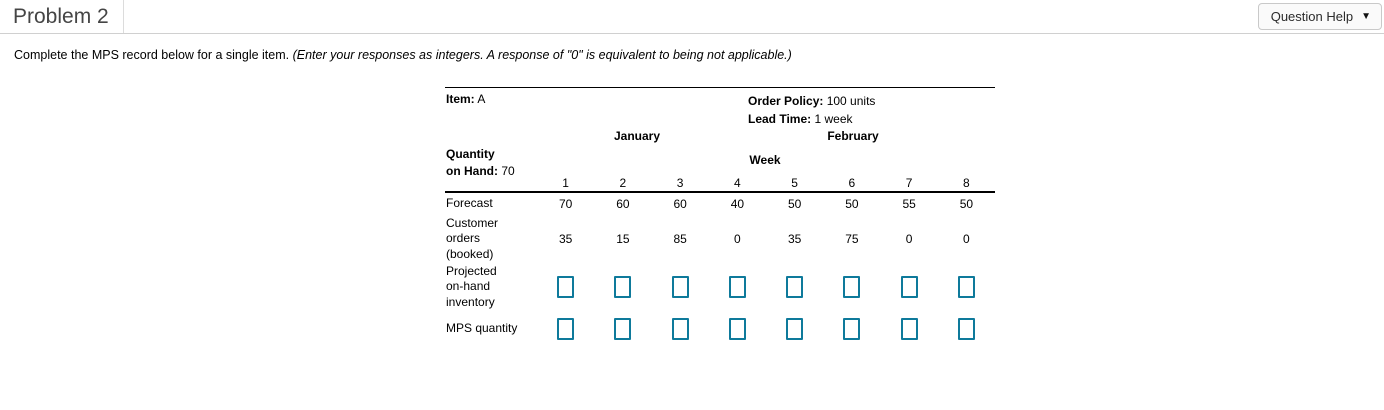  What do you see at coordinates (794, 239) in the screenshot?
I see `customer-orders-w5: 35` at bounding box center [794, 239].